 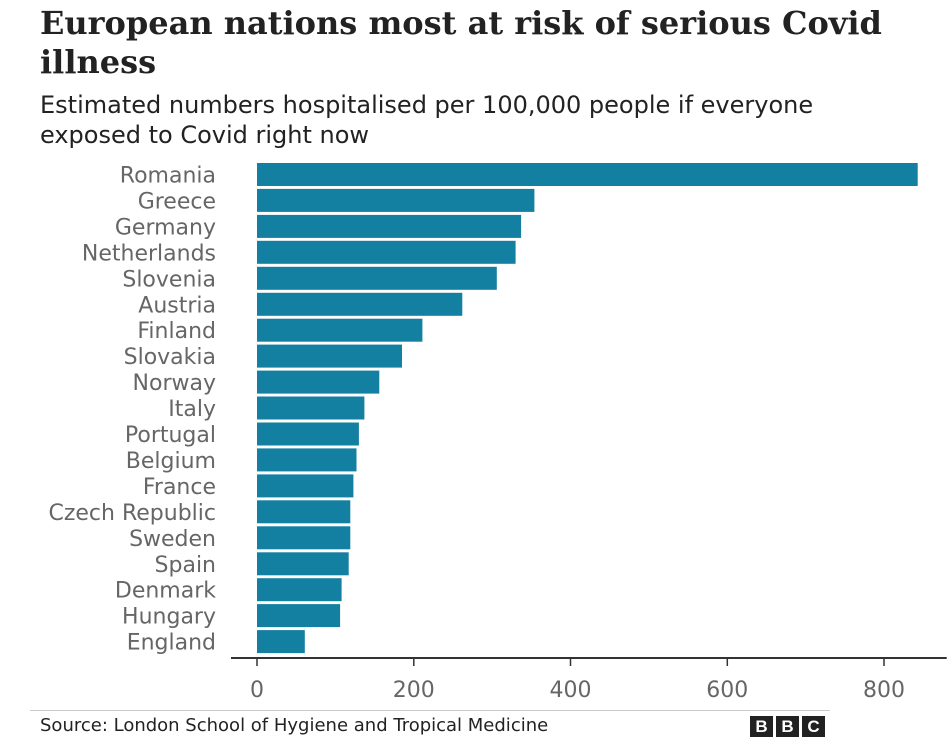 What do you see at coordinates (884, 690) in the screenshot?
I see `x-tick-label: 800` at bounding box center [884, 690].